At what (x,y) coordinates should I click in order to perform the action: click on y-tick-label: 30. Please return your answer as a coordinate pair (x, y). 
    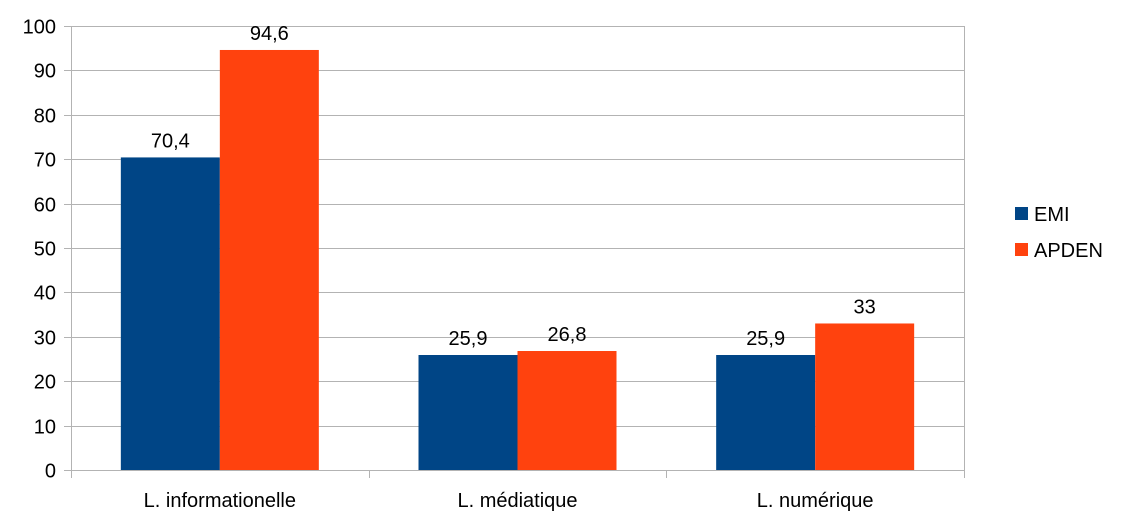
    Looking at the image, I should click on (45, 339).